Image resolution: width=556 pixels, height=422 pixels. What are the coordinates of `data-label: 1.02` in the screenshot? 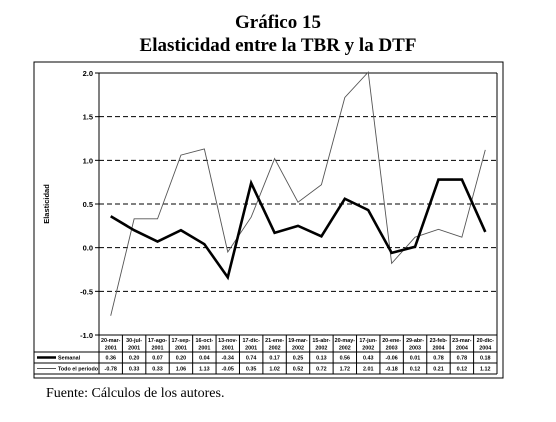 It's located at (274, 370).